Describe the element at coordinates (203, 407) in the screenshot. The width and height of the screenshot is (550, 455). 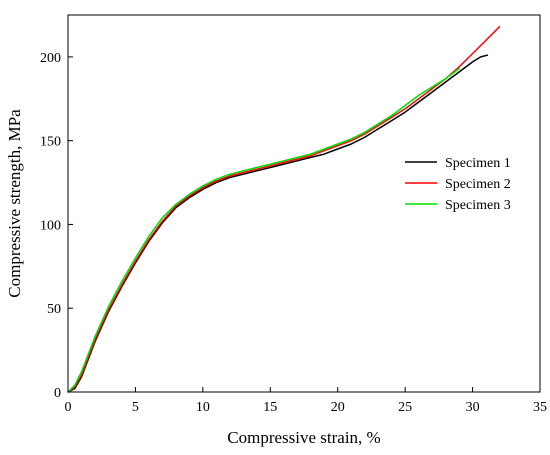
I see `x-tick-label: 10` at that location.